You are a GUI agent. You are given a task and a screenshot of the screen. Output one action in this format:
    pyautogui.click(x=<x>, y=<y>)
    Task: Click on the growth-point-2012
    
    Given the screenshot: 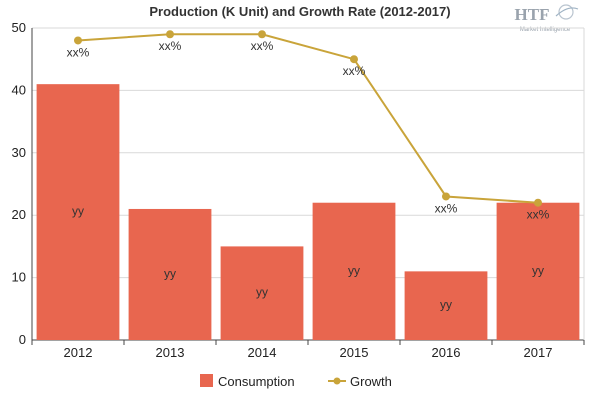 What is the action you would take?
    pyautogui.click(x=78, y=40)
    